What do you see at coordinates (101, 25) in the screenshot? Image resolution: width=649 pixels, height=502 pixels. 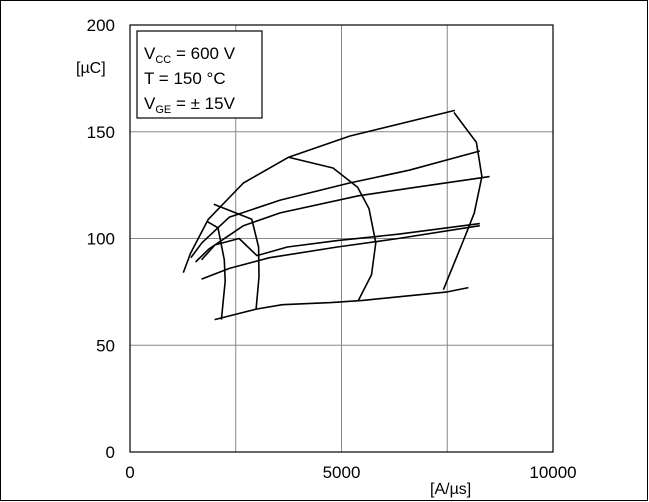 I see `y-tick-label: 200` at bounding box center [101, 25].